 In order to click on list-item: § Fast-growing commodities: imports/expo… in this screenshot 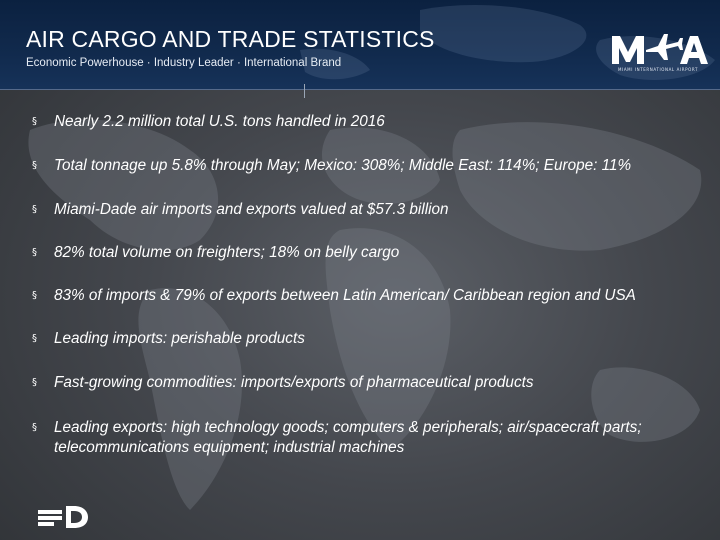, I will do `click(367, 383)`.